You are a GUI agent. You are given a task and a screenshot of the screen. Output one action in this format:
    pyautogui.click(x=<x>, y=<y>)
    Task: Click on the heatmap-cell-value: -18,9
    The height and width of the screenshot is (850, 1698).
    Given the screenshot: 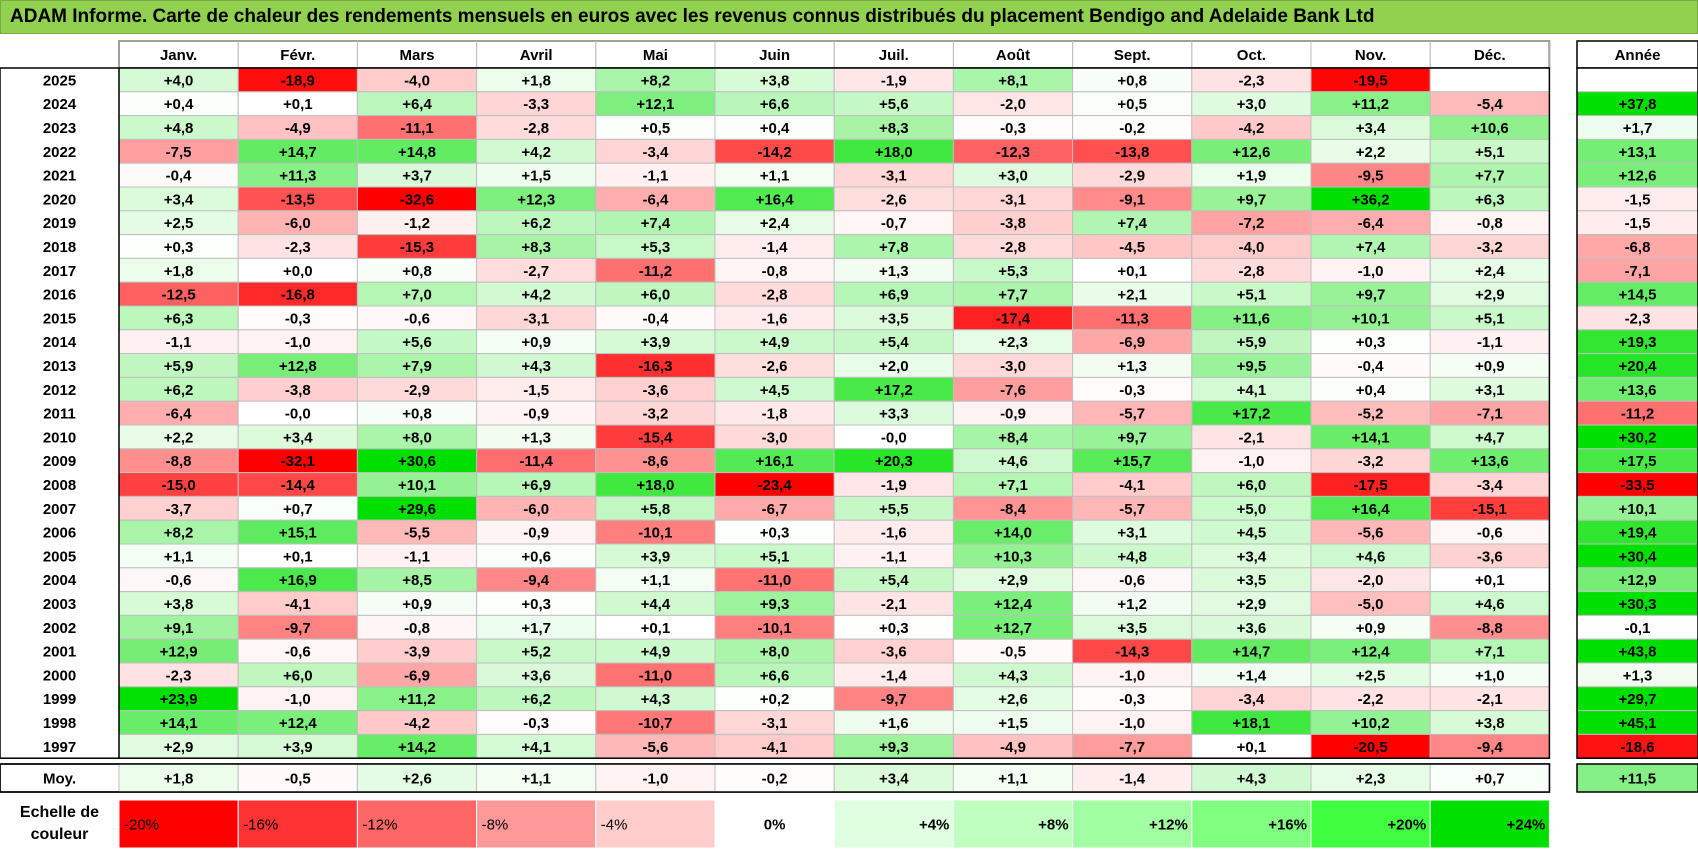 What is the action you would take?
    pyautogui.click(x=298, y=80)
    